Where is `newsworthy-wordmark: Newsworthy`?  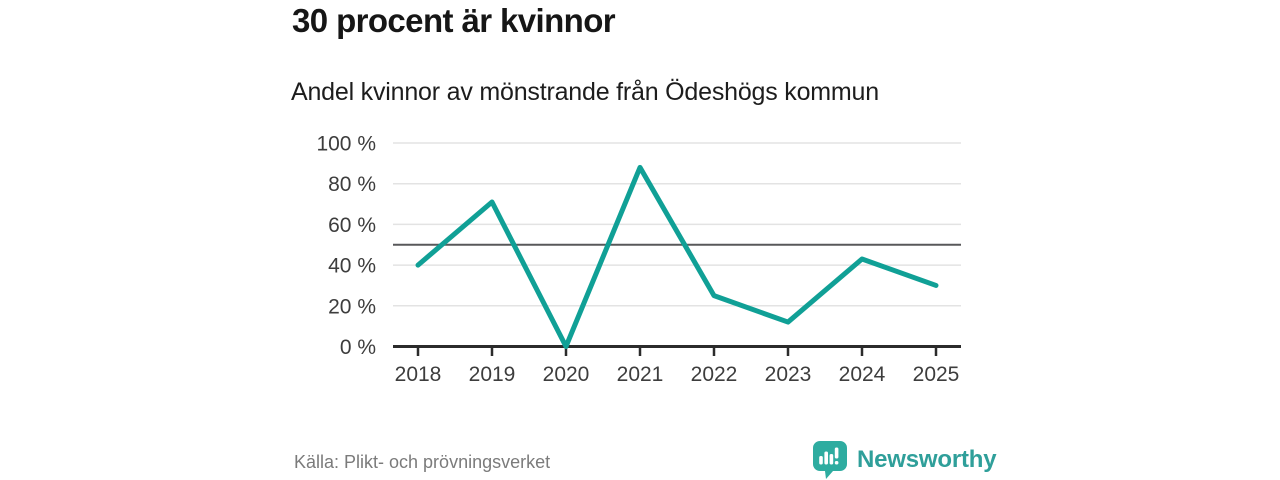 newsworthy-wordmark: Newsworthy is located at coordinates (927, 459).